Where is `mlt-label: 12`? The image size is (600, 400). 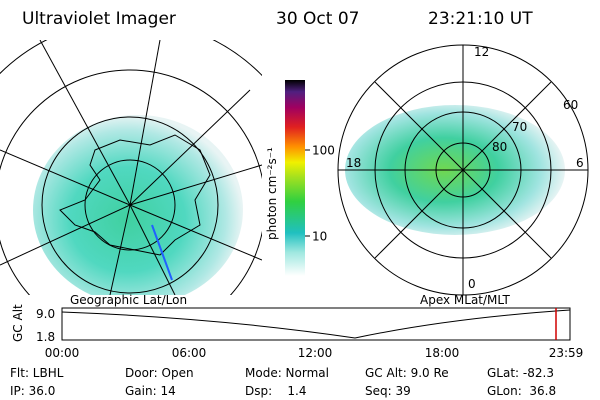
mlt-label: 12 is located at coordinates (481, 52).